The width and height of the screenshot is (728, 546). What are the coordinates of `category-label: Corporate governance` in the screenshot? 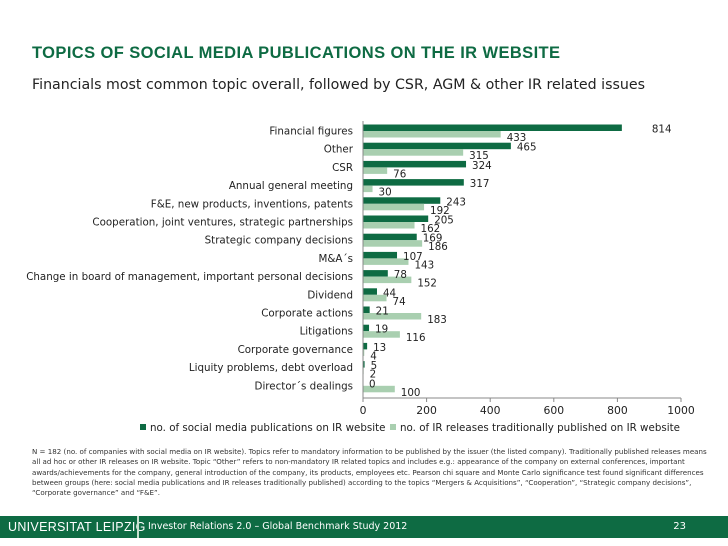 It's located at (295, 350).